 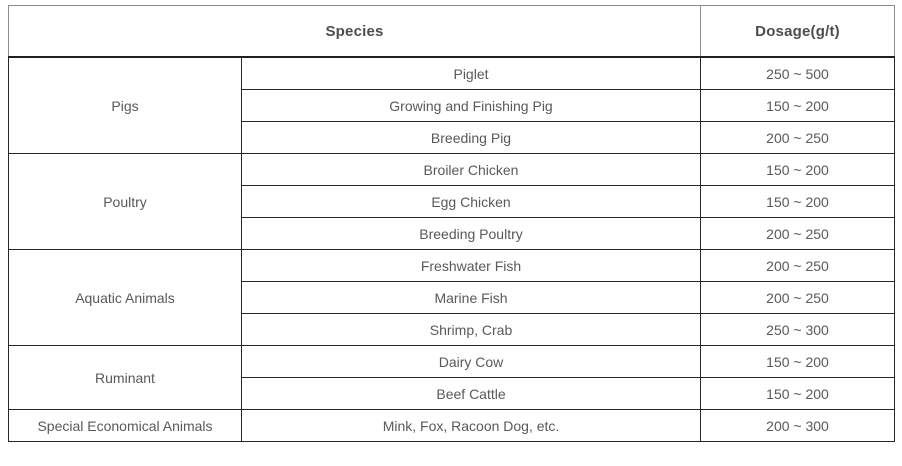 I want to click on column-header-dosage: Dosage(g/t), so click(x=798, y=31).